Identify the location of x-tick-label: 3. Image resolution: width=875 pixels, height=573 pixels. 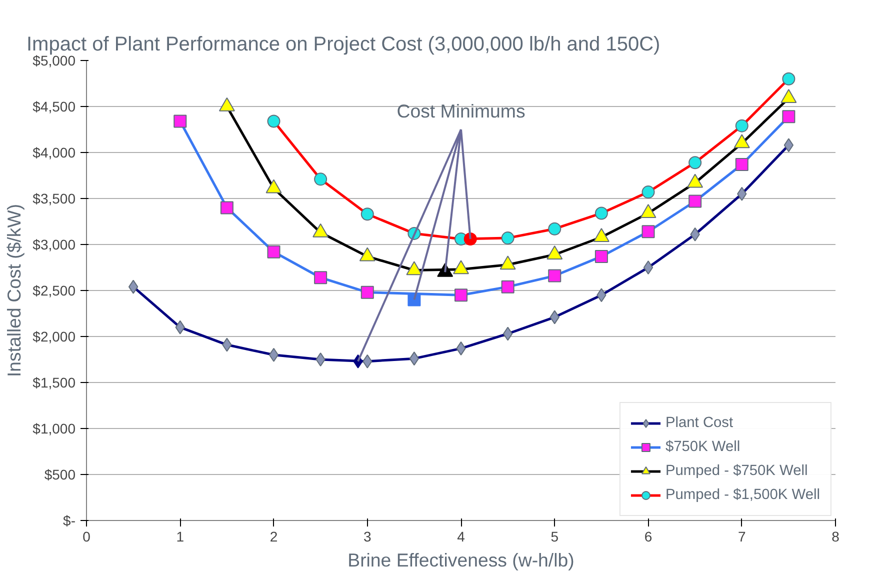
(367, 536).